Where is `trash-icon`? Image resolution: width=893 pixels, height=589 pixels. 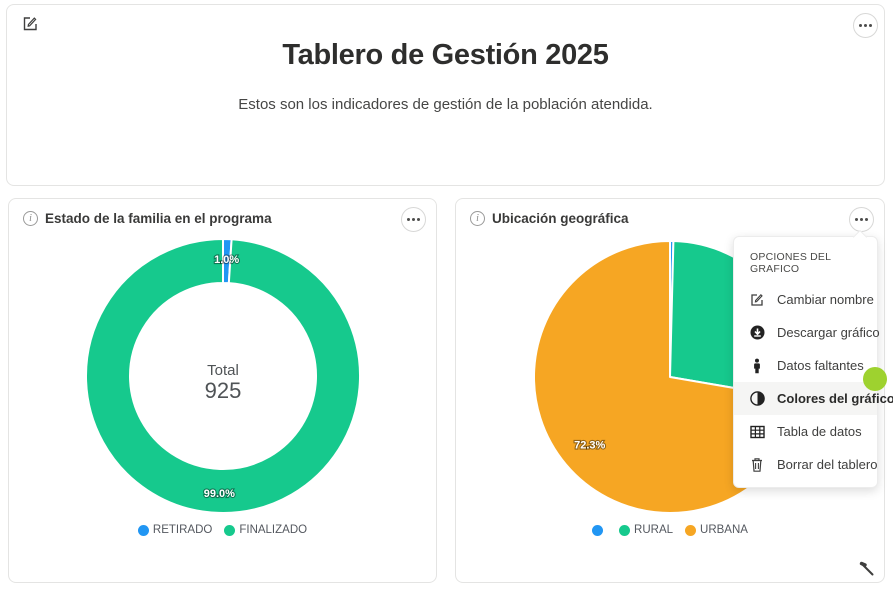 trash-icon is located at coordinates (757, 465).